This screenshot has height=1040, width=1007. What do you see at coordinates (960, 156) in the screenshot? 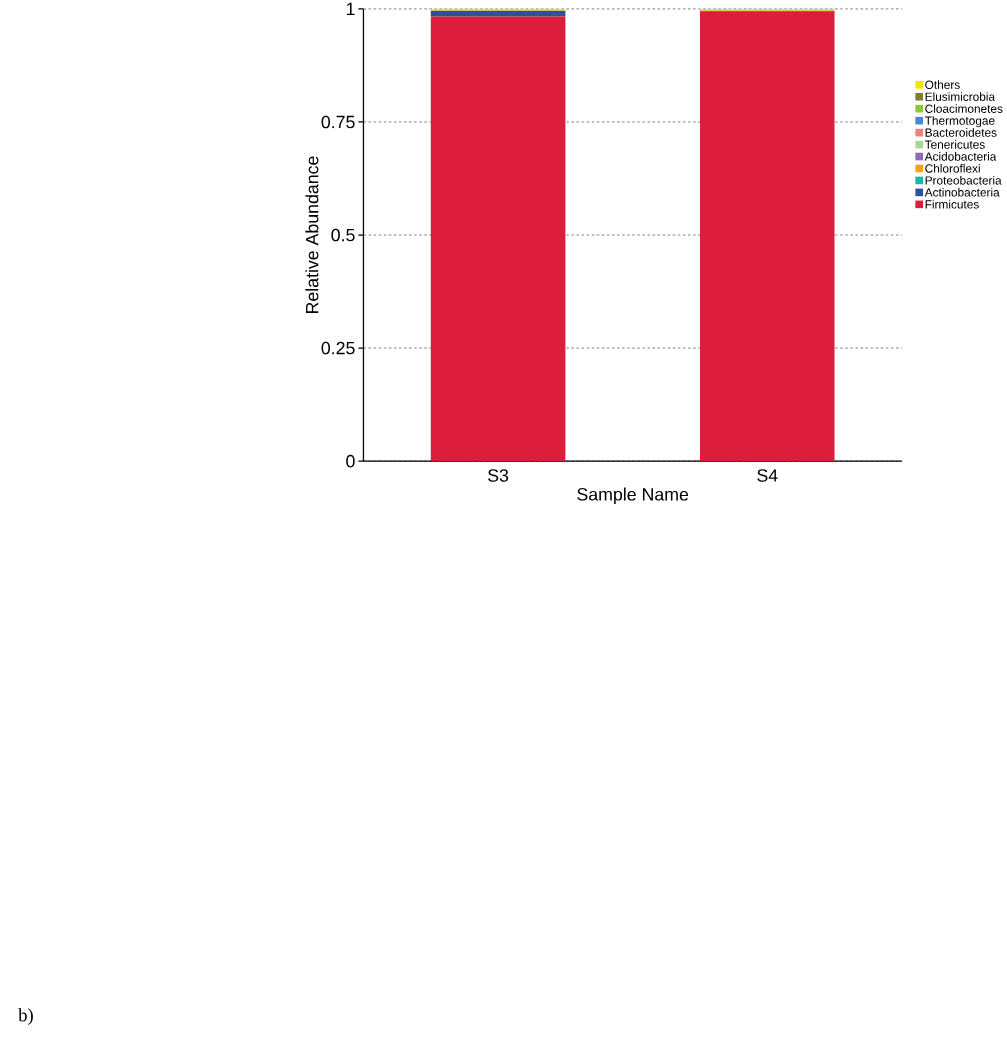
I see `legend-label: Acidobacteria` at bounding box center [960, 156].